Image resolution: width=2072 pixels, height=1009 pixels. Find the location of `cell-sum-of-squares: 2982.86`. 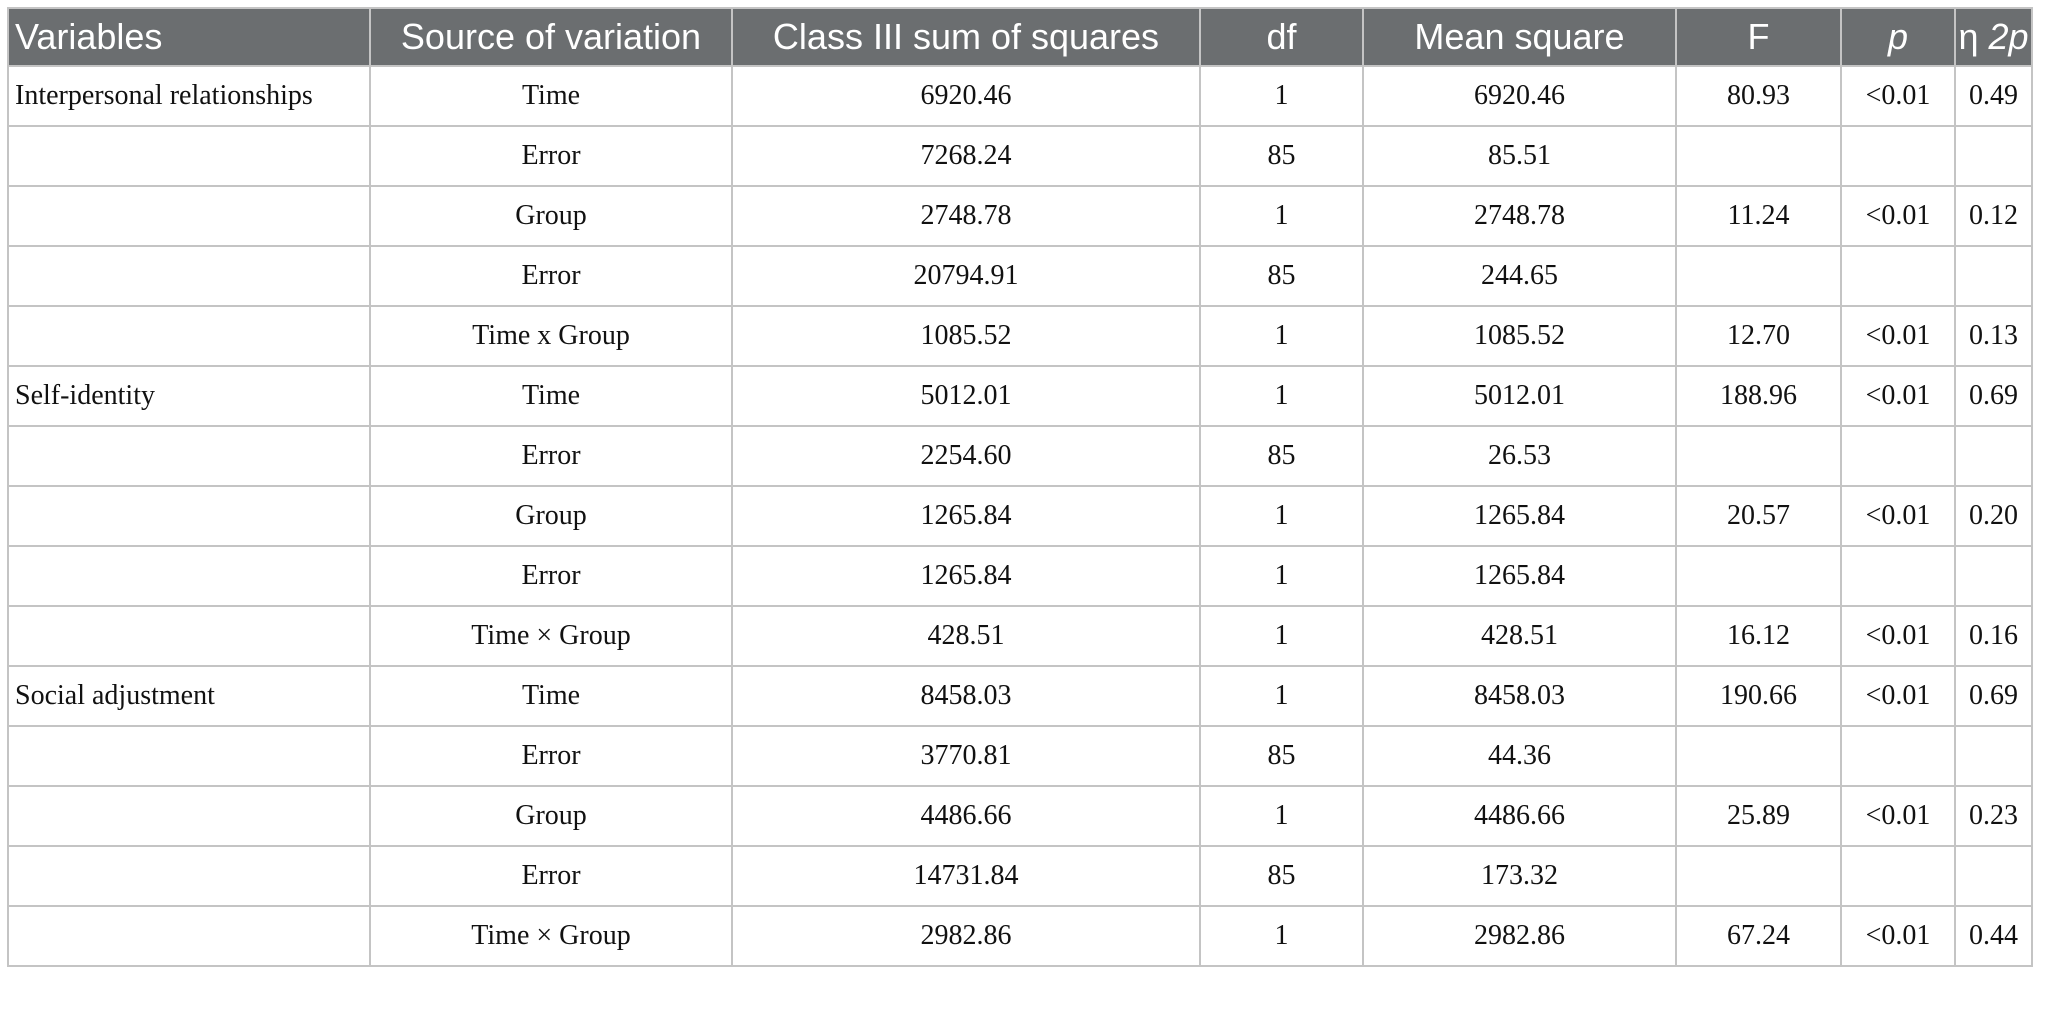

cell-sum-of-squares: 2982.86 is located at coordinates (966, 936).